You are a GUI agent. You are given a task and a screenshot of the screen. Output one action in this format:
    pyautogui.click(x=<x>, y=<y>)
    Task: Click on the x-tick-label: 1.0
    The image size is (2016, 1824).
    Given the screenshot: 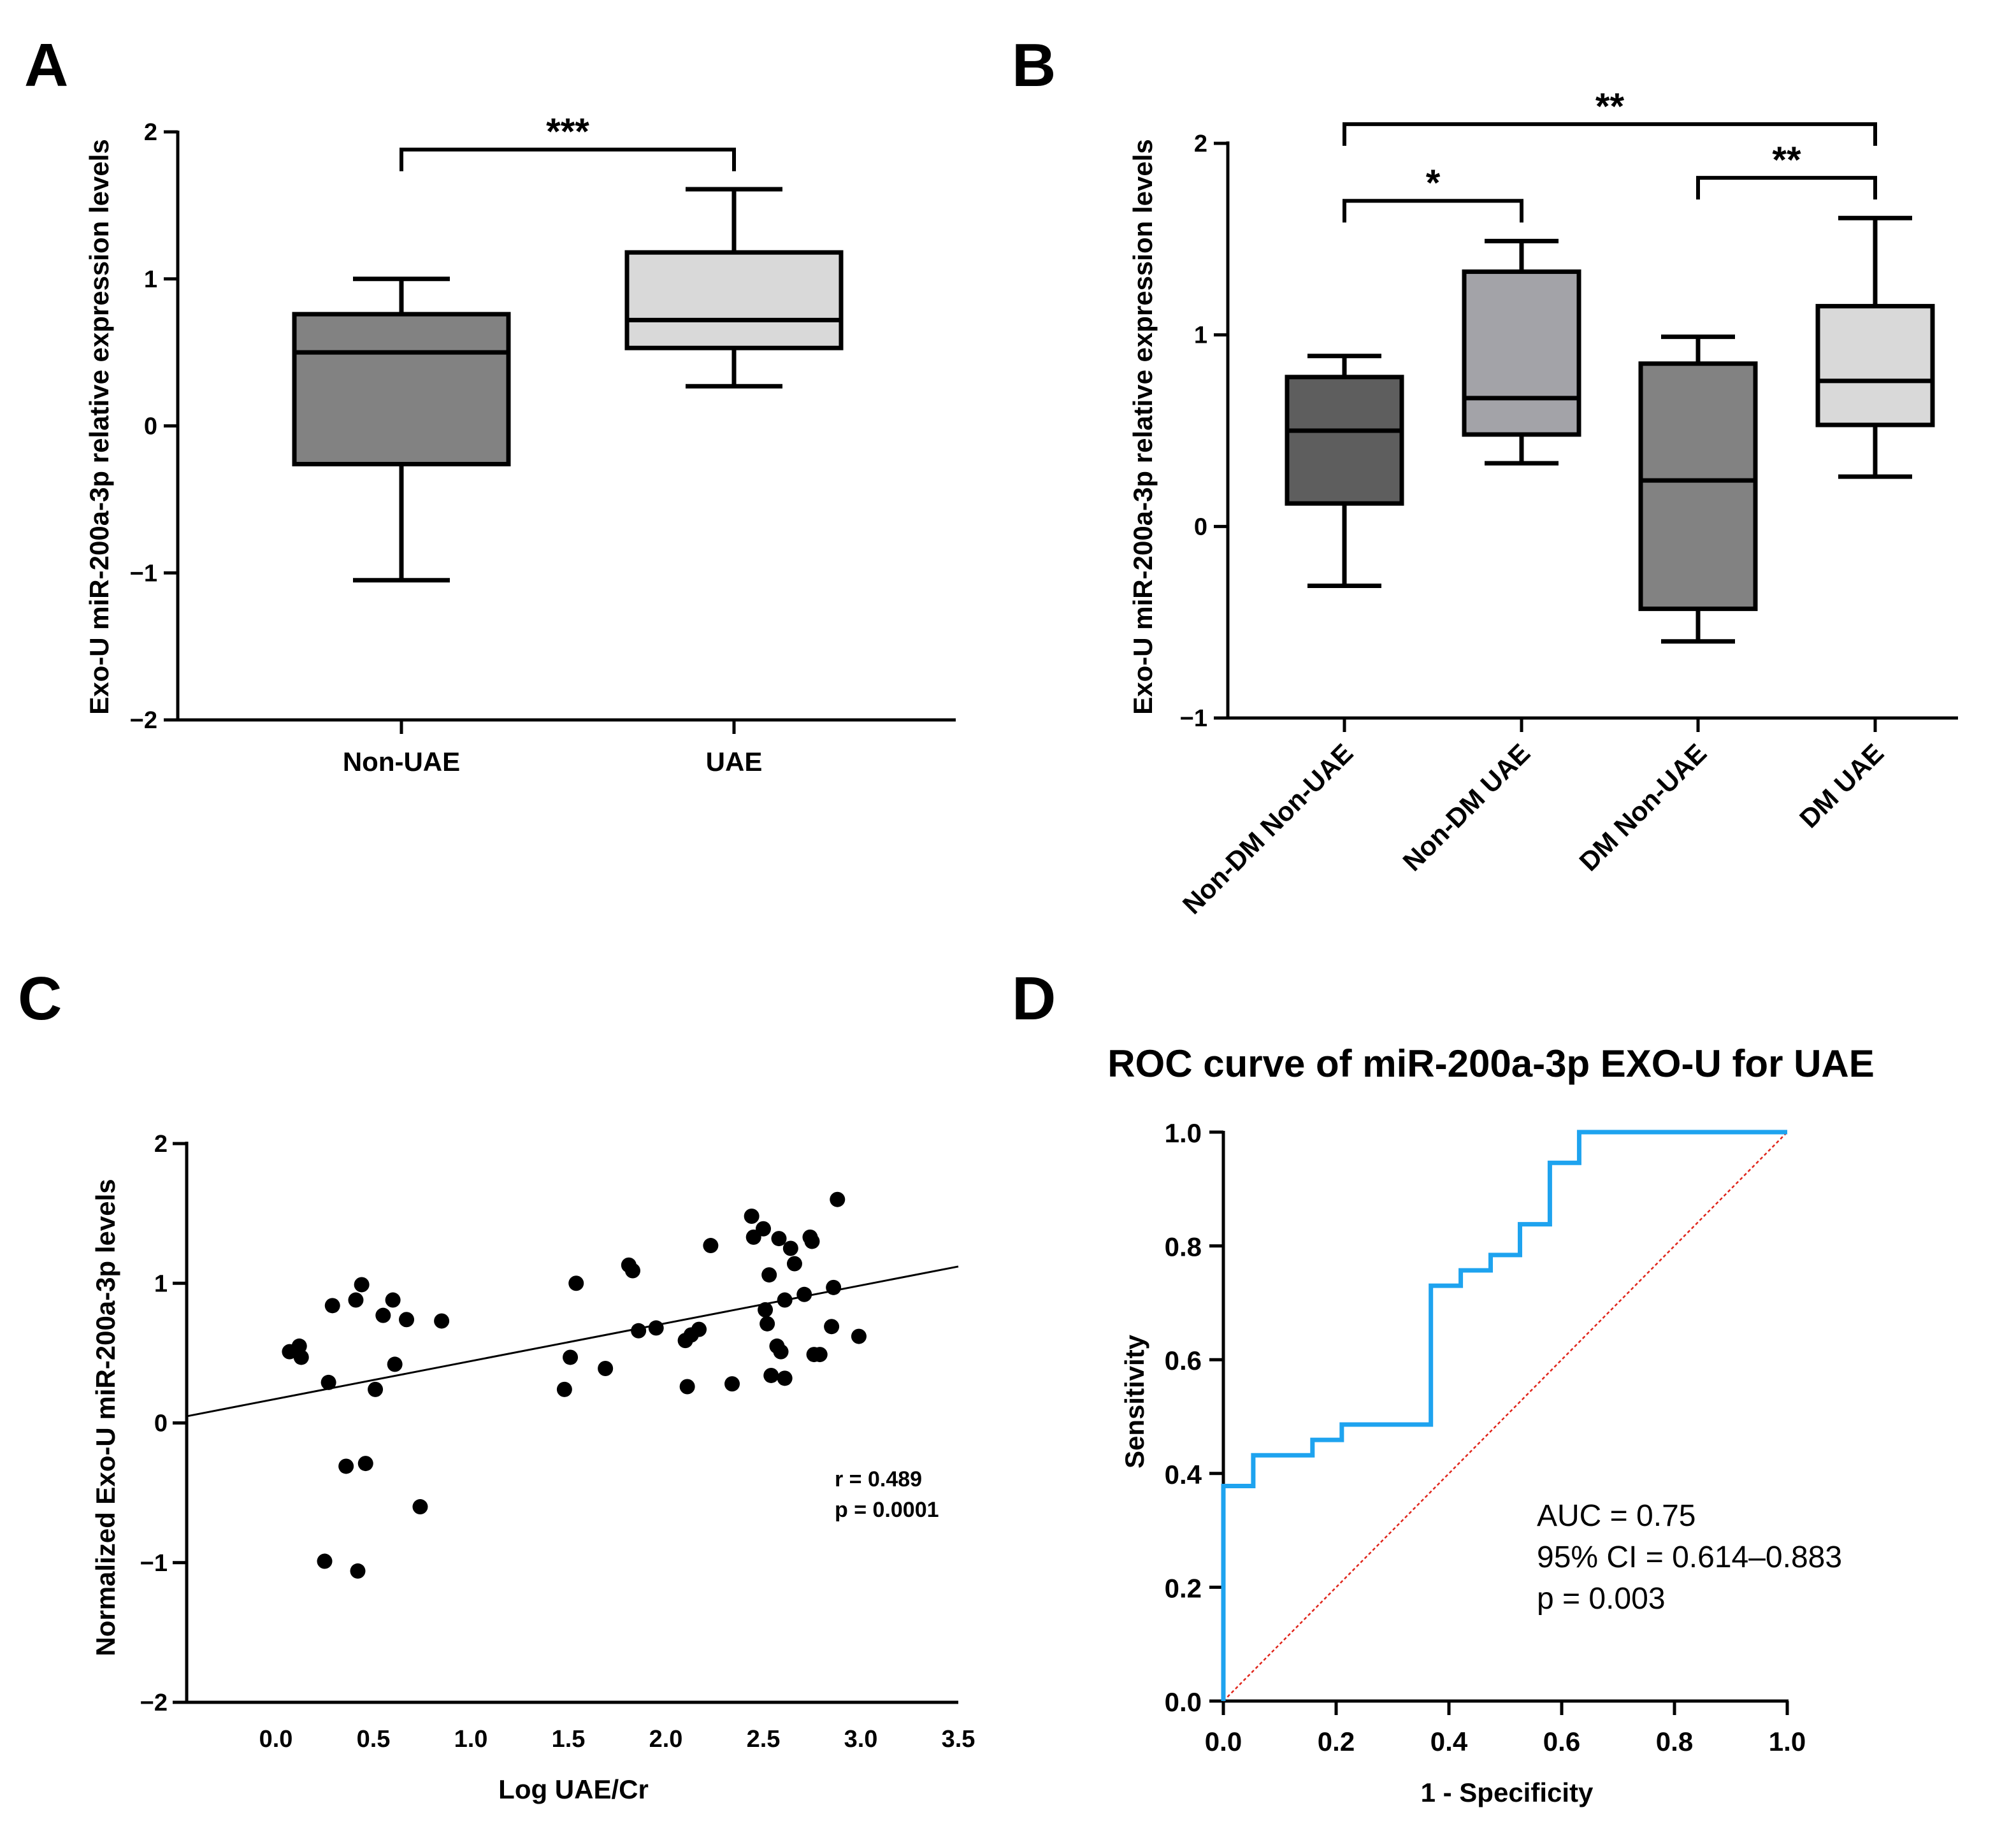 What is the action you would take?
    pyautogui.click(x=471, y=1739)
    